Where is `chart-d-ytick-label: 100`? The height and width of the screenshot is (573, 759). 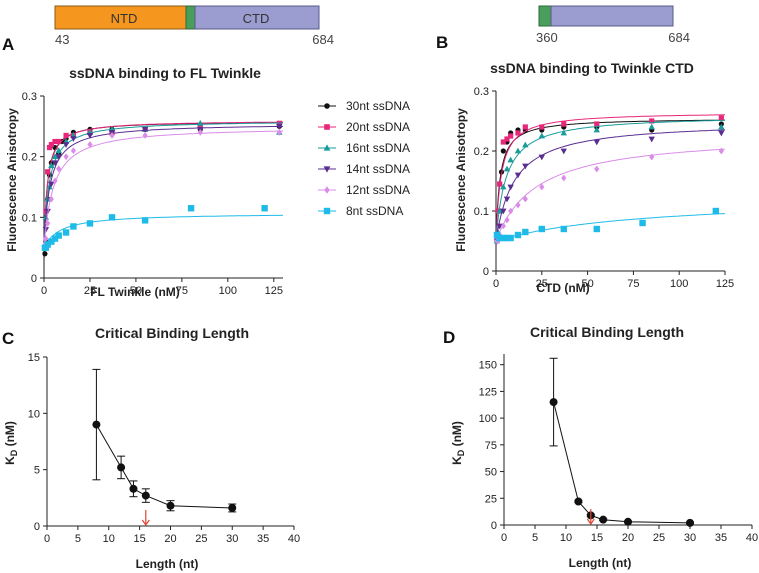 chart-d-ytick-label: 100 is located at coordinates (488, 419).